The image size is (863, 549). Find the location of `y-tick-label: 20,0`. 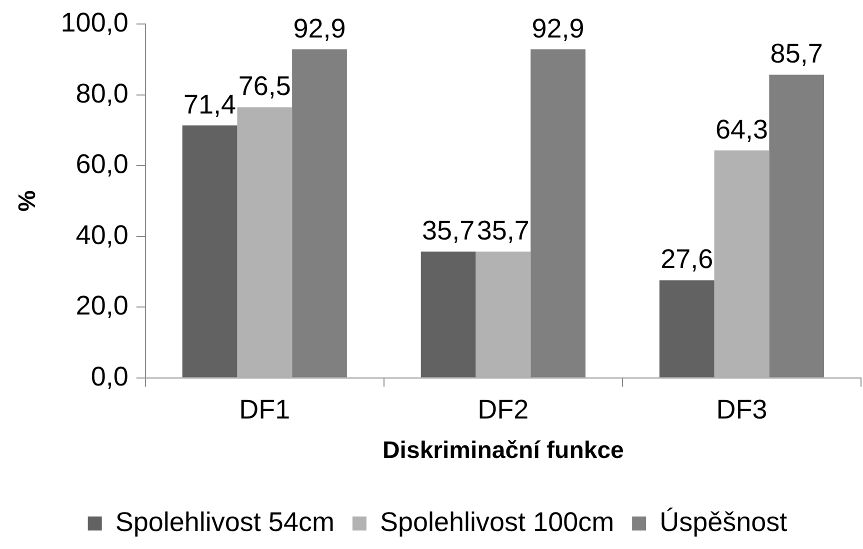

y-tick-label: 20,0 is located at coordinates (102, 305).